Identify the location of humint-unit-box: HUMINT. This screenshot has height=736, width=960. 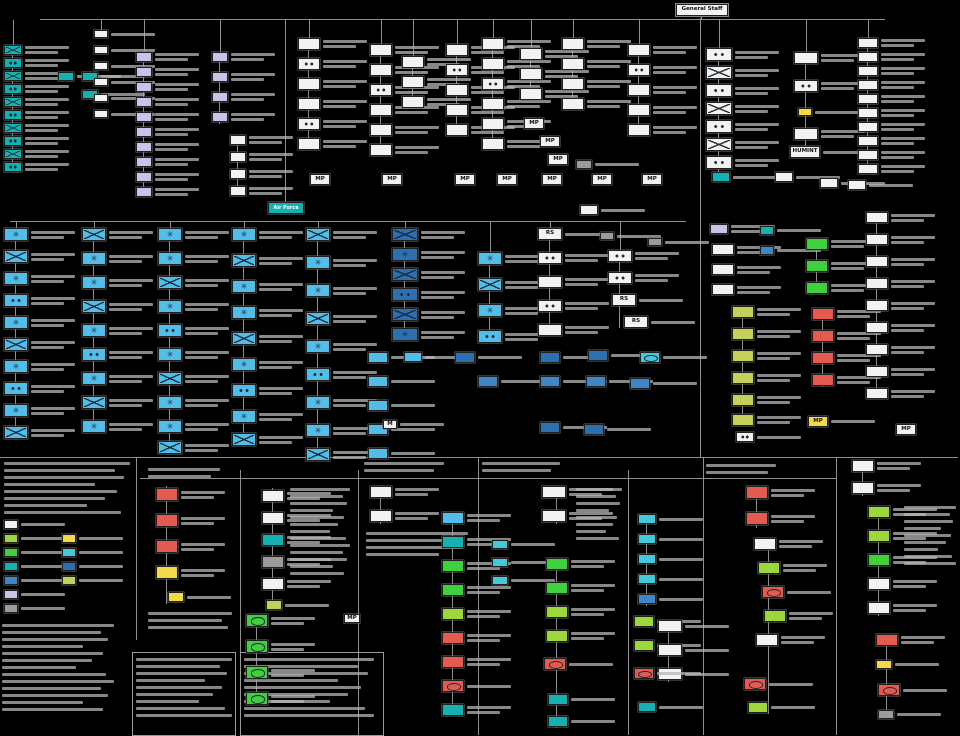
(805, 152).